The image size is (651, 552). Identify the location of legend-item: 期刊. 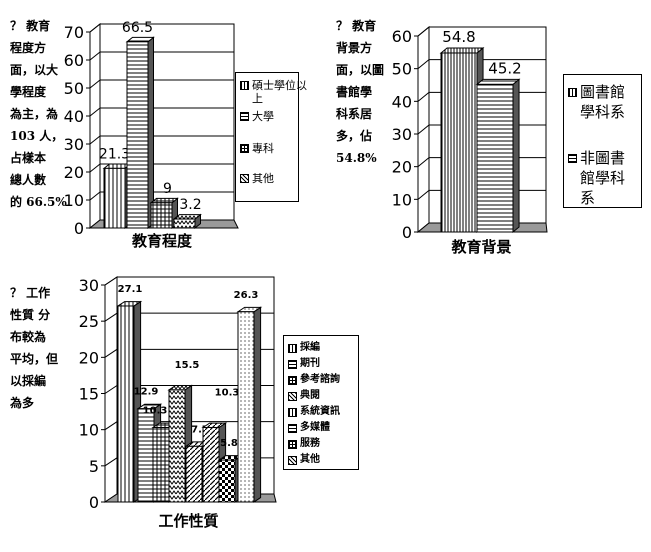
(335, 364).